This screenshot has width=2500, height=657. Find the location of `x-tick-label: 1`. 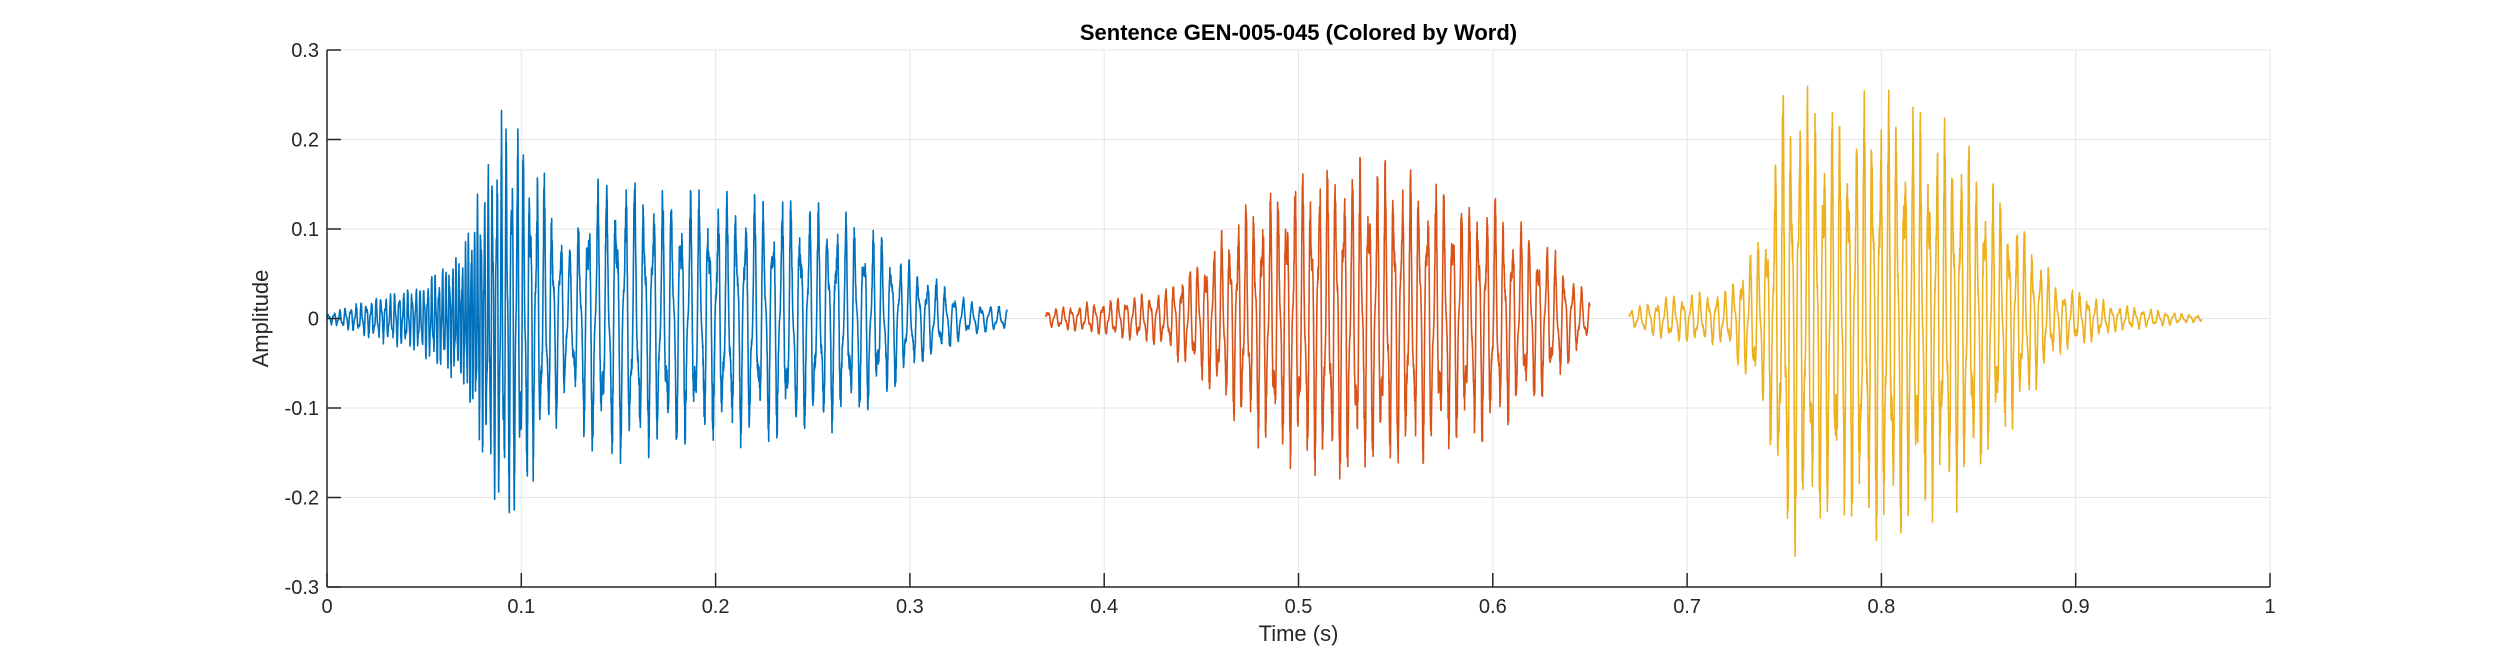

x-tick-label: 1 is located at coordinates (2269, 607).